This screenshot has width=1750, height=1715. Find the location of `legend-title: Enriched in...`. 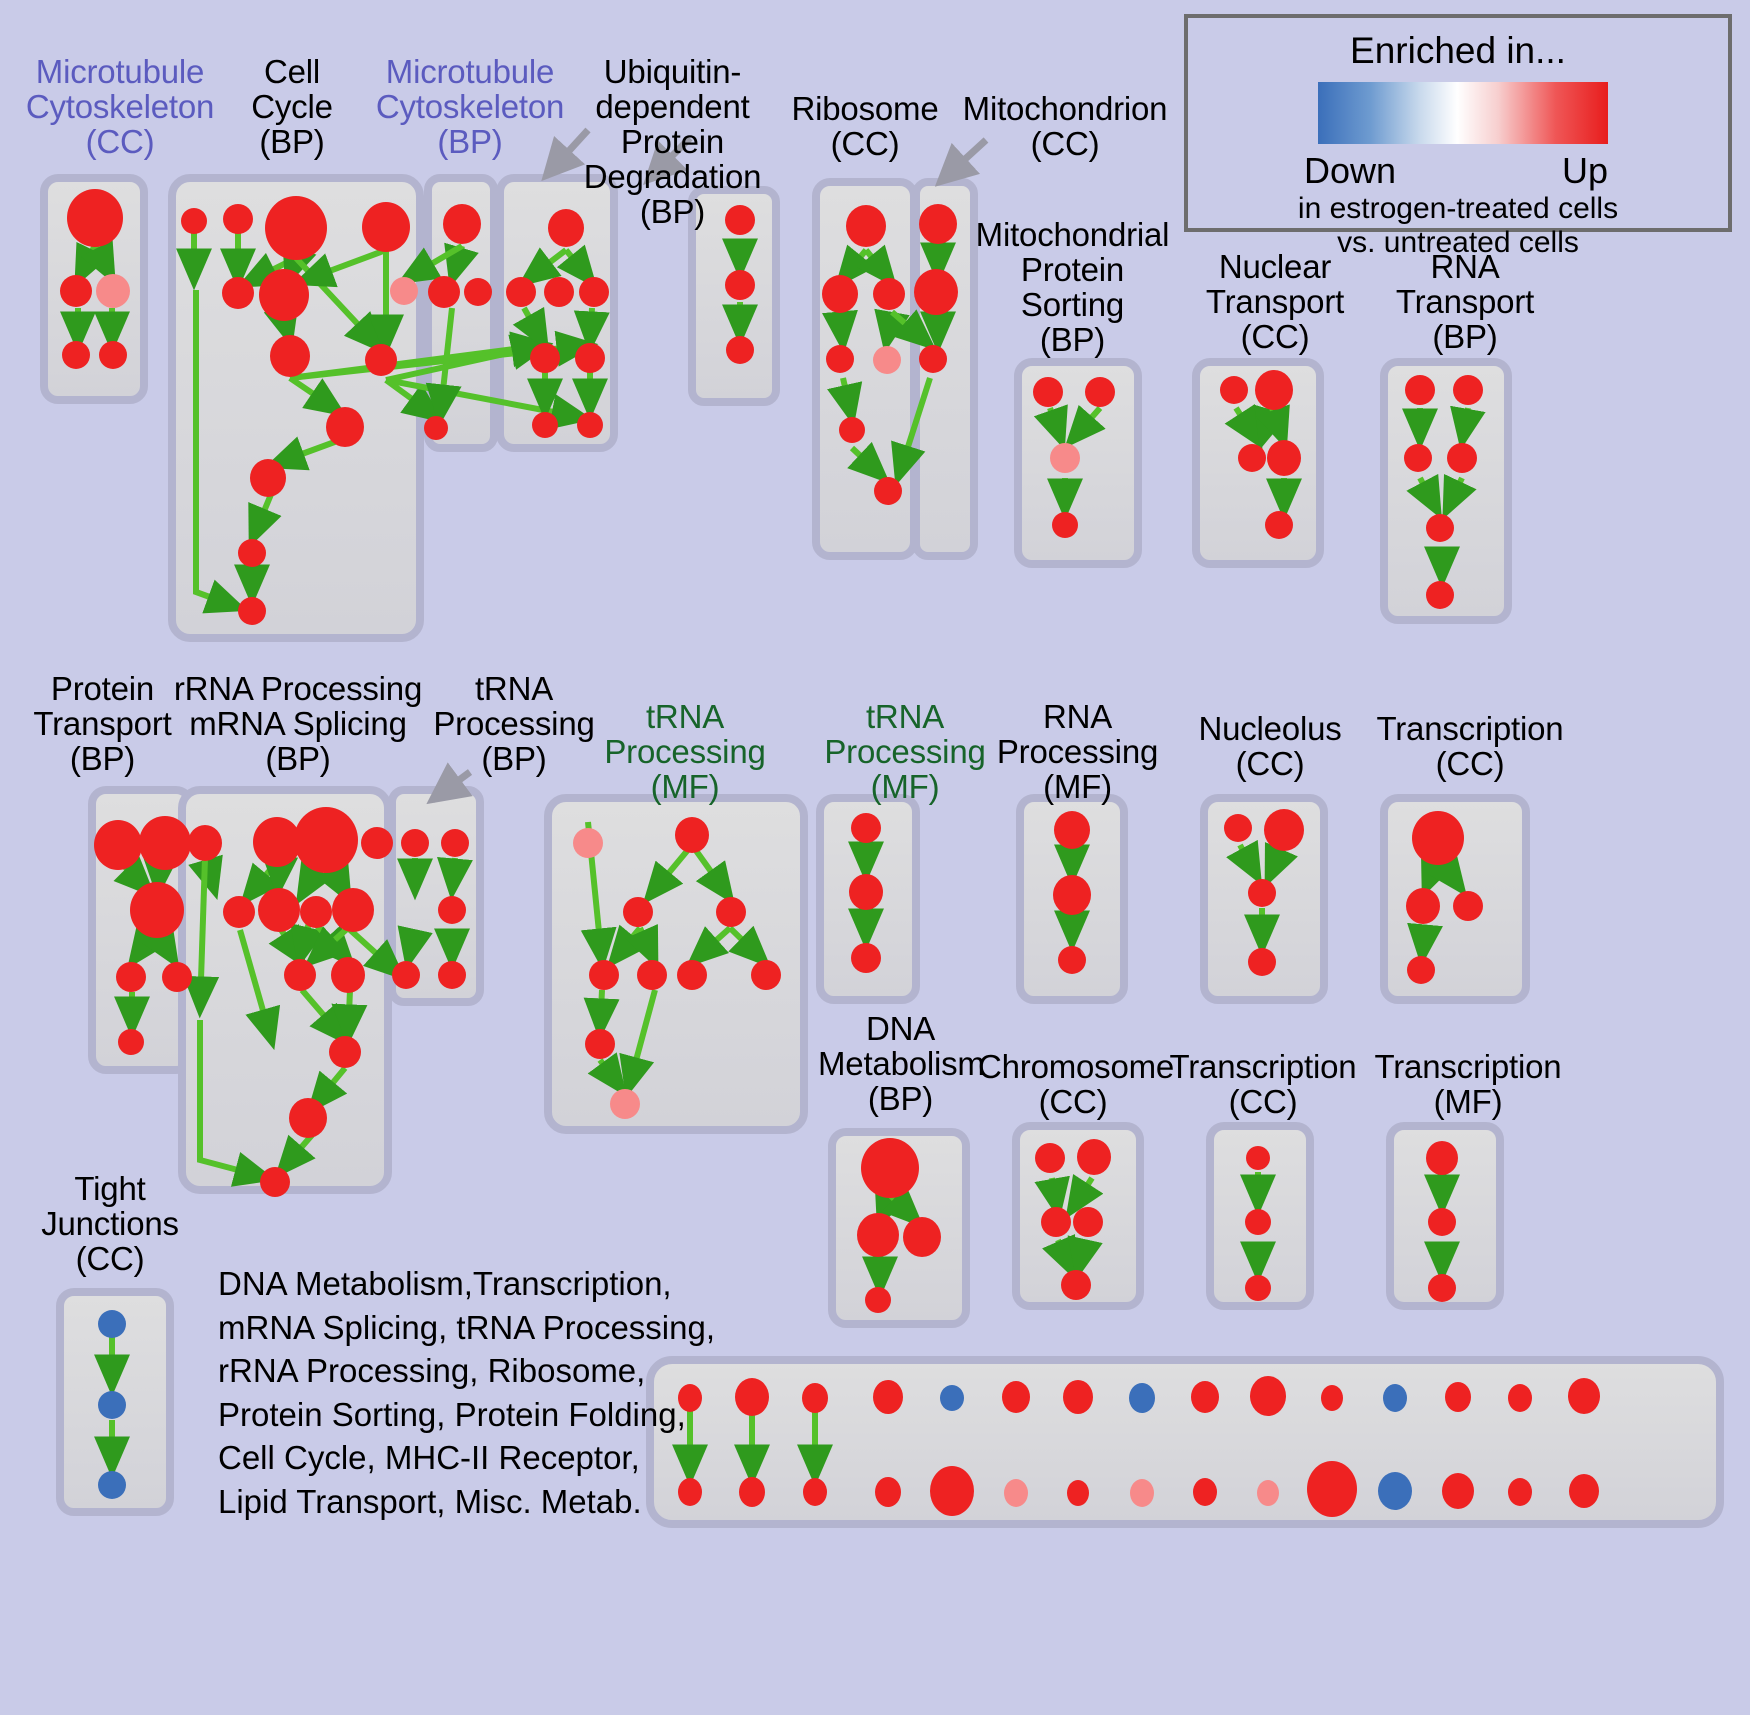

legend-title: Enriched in... is located at coordinates (1458, 50).